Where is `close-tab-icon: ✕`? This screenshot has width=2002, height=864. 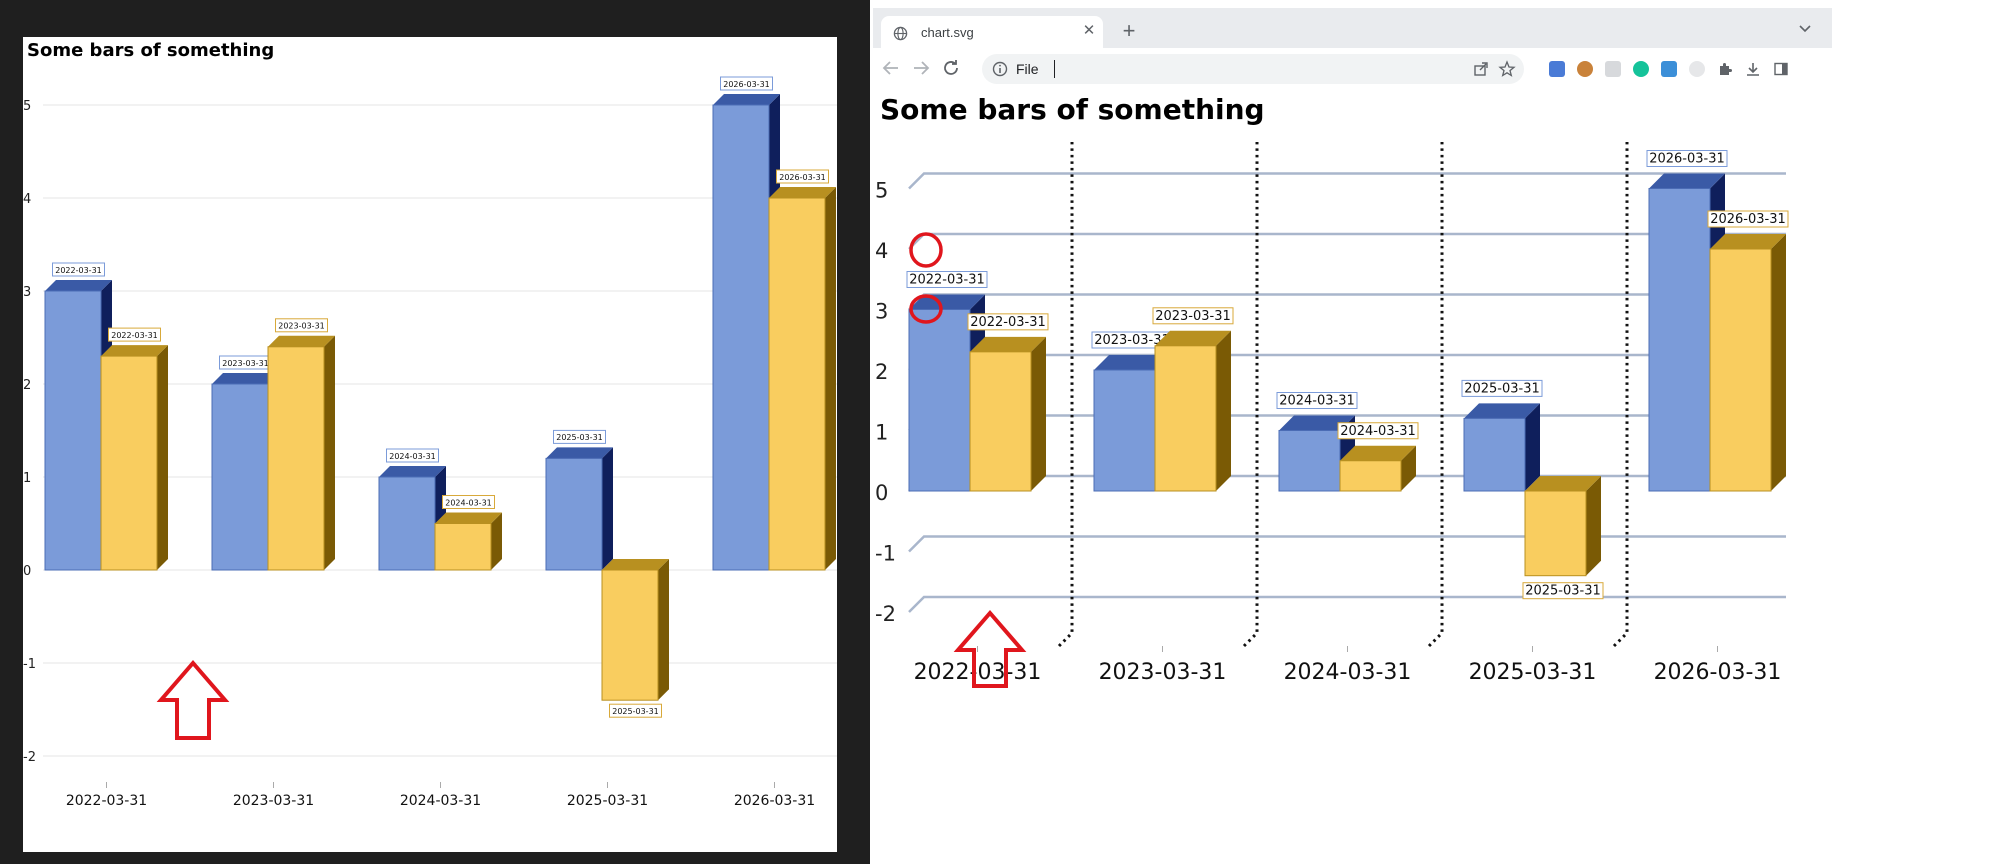
close-tab-icon: ✕ is located at coordinates (1089, 30).